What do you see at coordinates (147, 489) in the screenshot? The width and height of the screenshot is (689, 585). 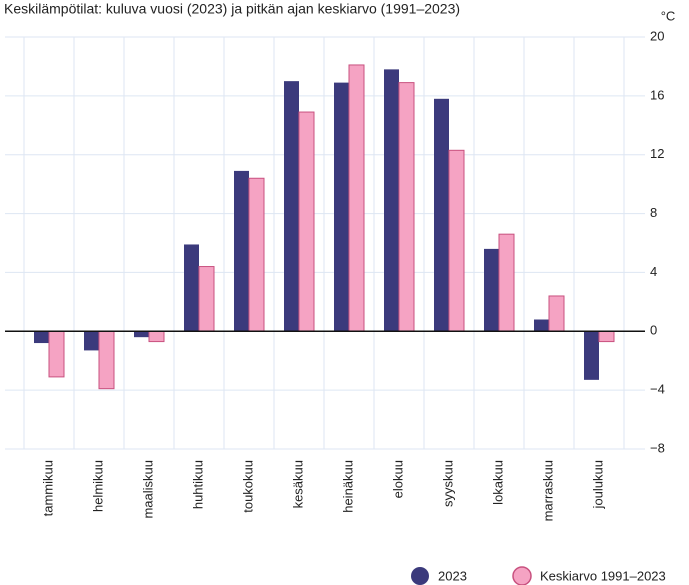 I see `x-tick-label: maaliskuu` at bounding box center [147, 489].